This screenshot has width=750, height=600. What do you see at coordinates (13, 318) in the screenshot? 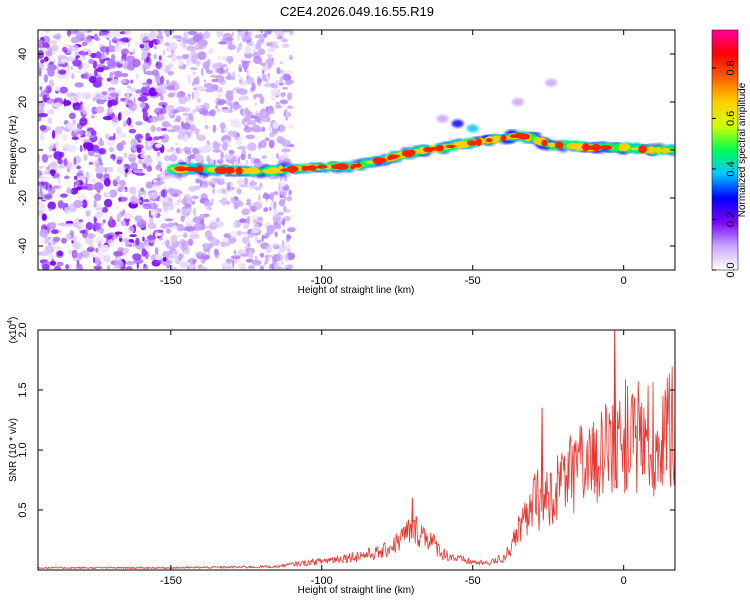
I see `snr-yscale-suffix: )` at bounding box center [13, 318].